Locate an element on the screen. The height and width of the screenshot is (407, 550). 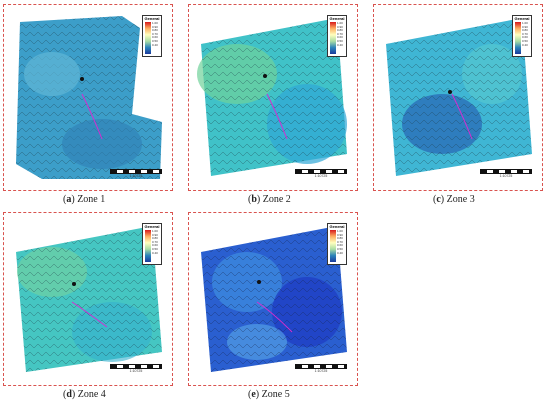
caption-zone-3: (c) Zone 3 is located at coordinates (454, 199).